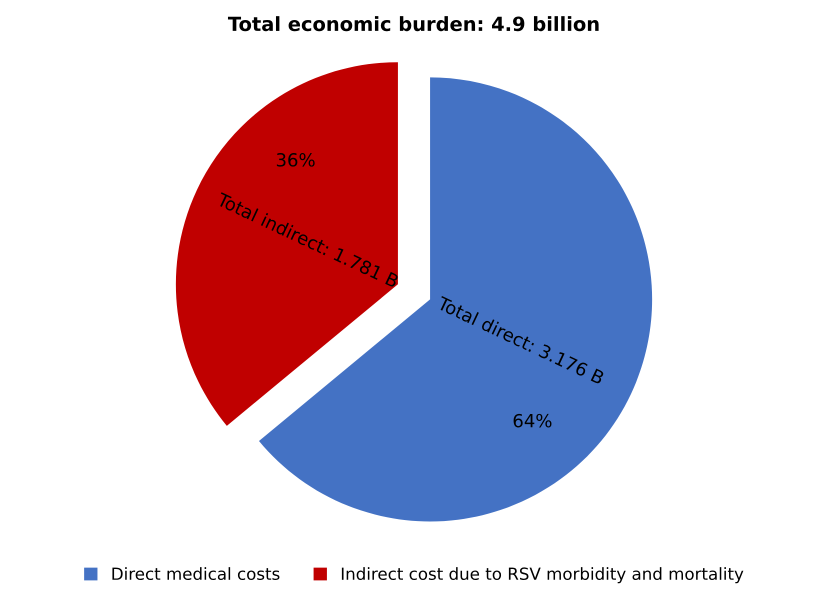  What do you see at coordinates (533, 421) in the screenshot?
I see `data-label: 64%` at bounding box center [533, 421].